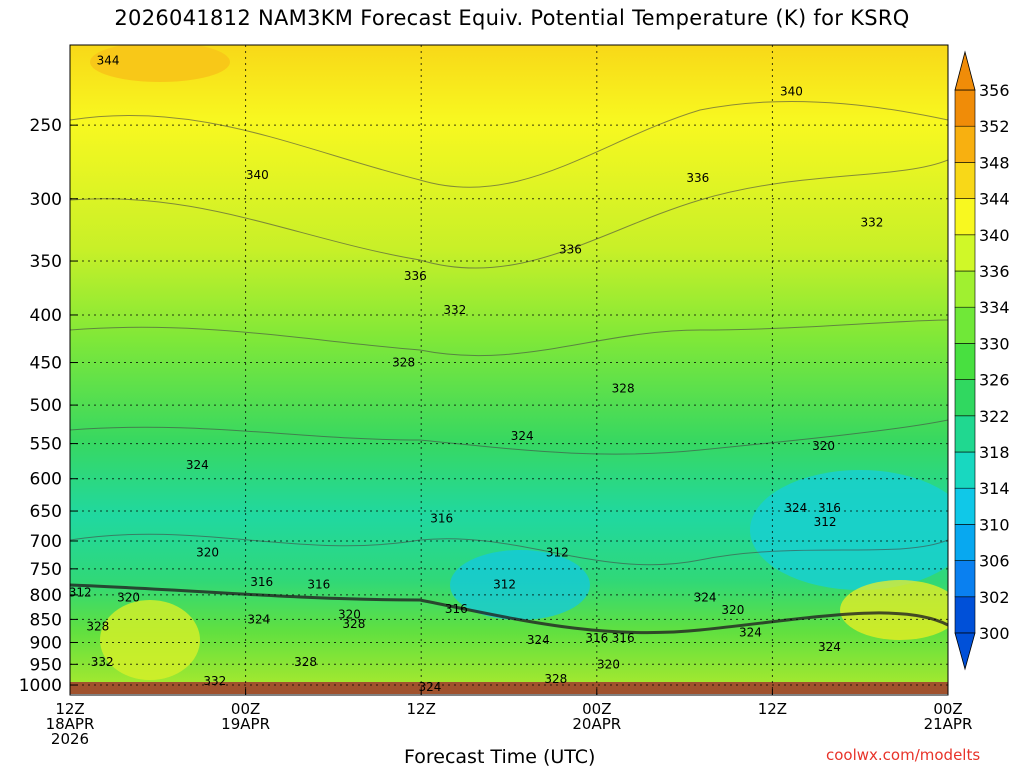 This screenshot has width=1024, height=768. Describe the element at coordinates (994, 416) in the screenshot. I see `colorbar-tick-label: 322` at that location.